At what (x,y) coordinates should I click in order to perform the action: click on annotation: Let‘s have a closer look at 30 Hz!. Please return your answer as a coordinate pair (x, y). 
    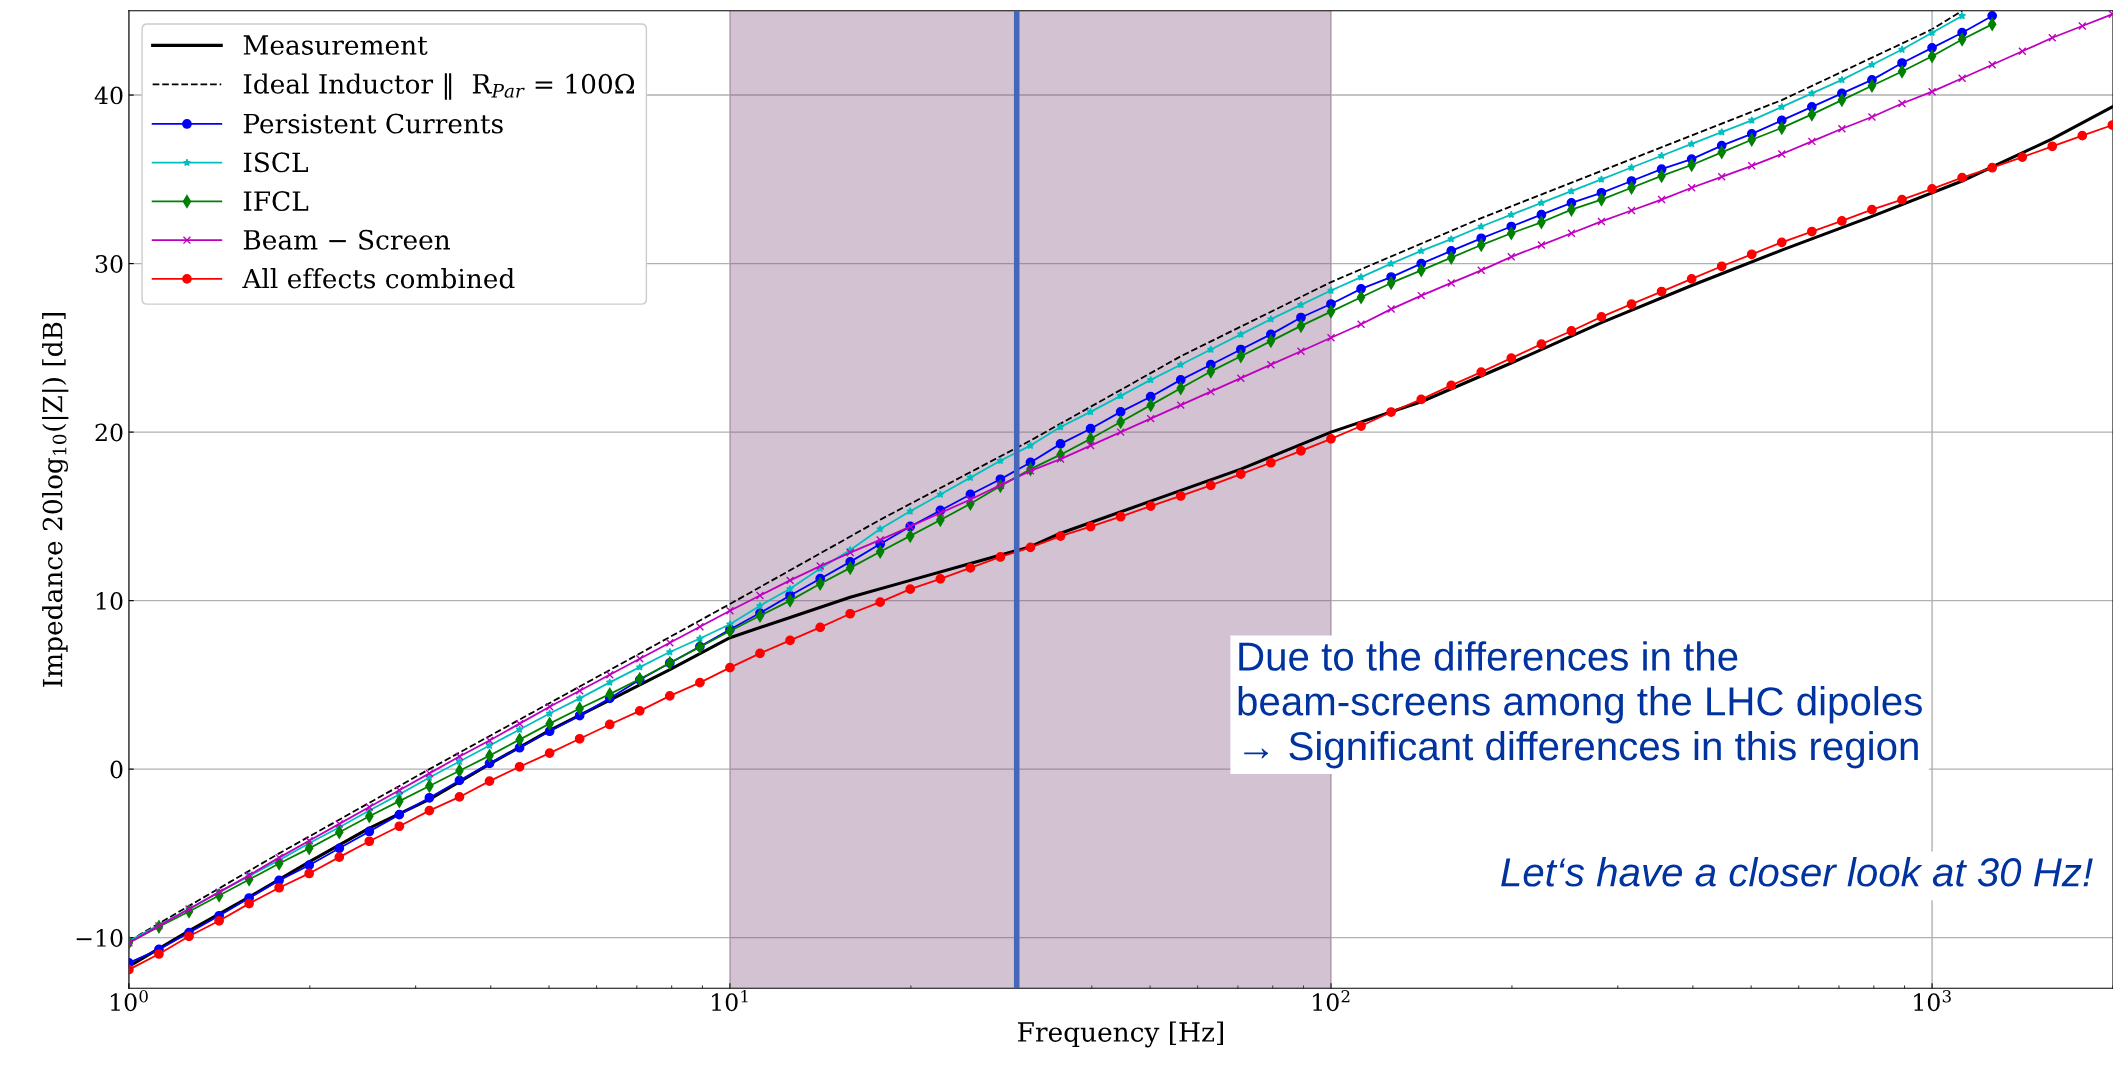
    Looking at the image, I should click on (1797, 872).